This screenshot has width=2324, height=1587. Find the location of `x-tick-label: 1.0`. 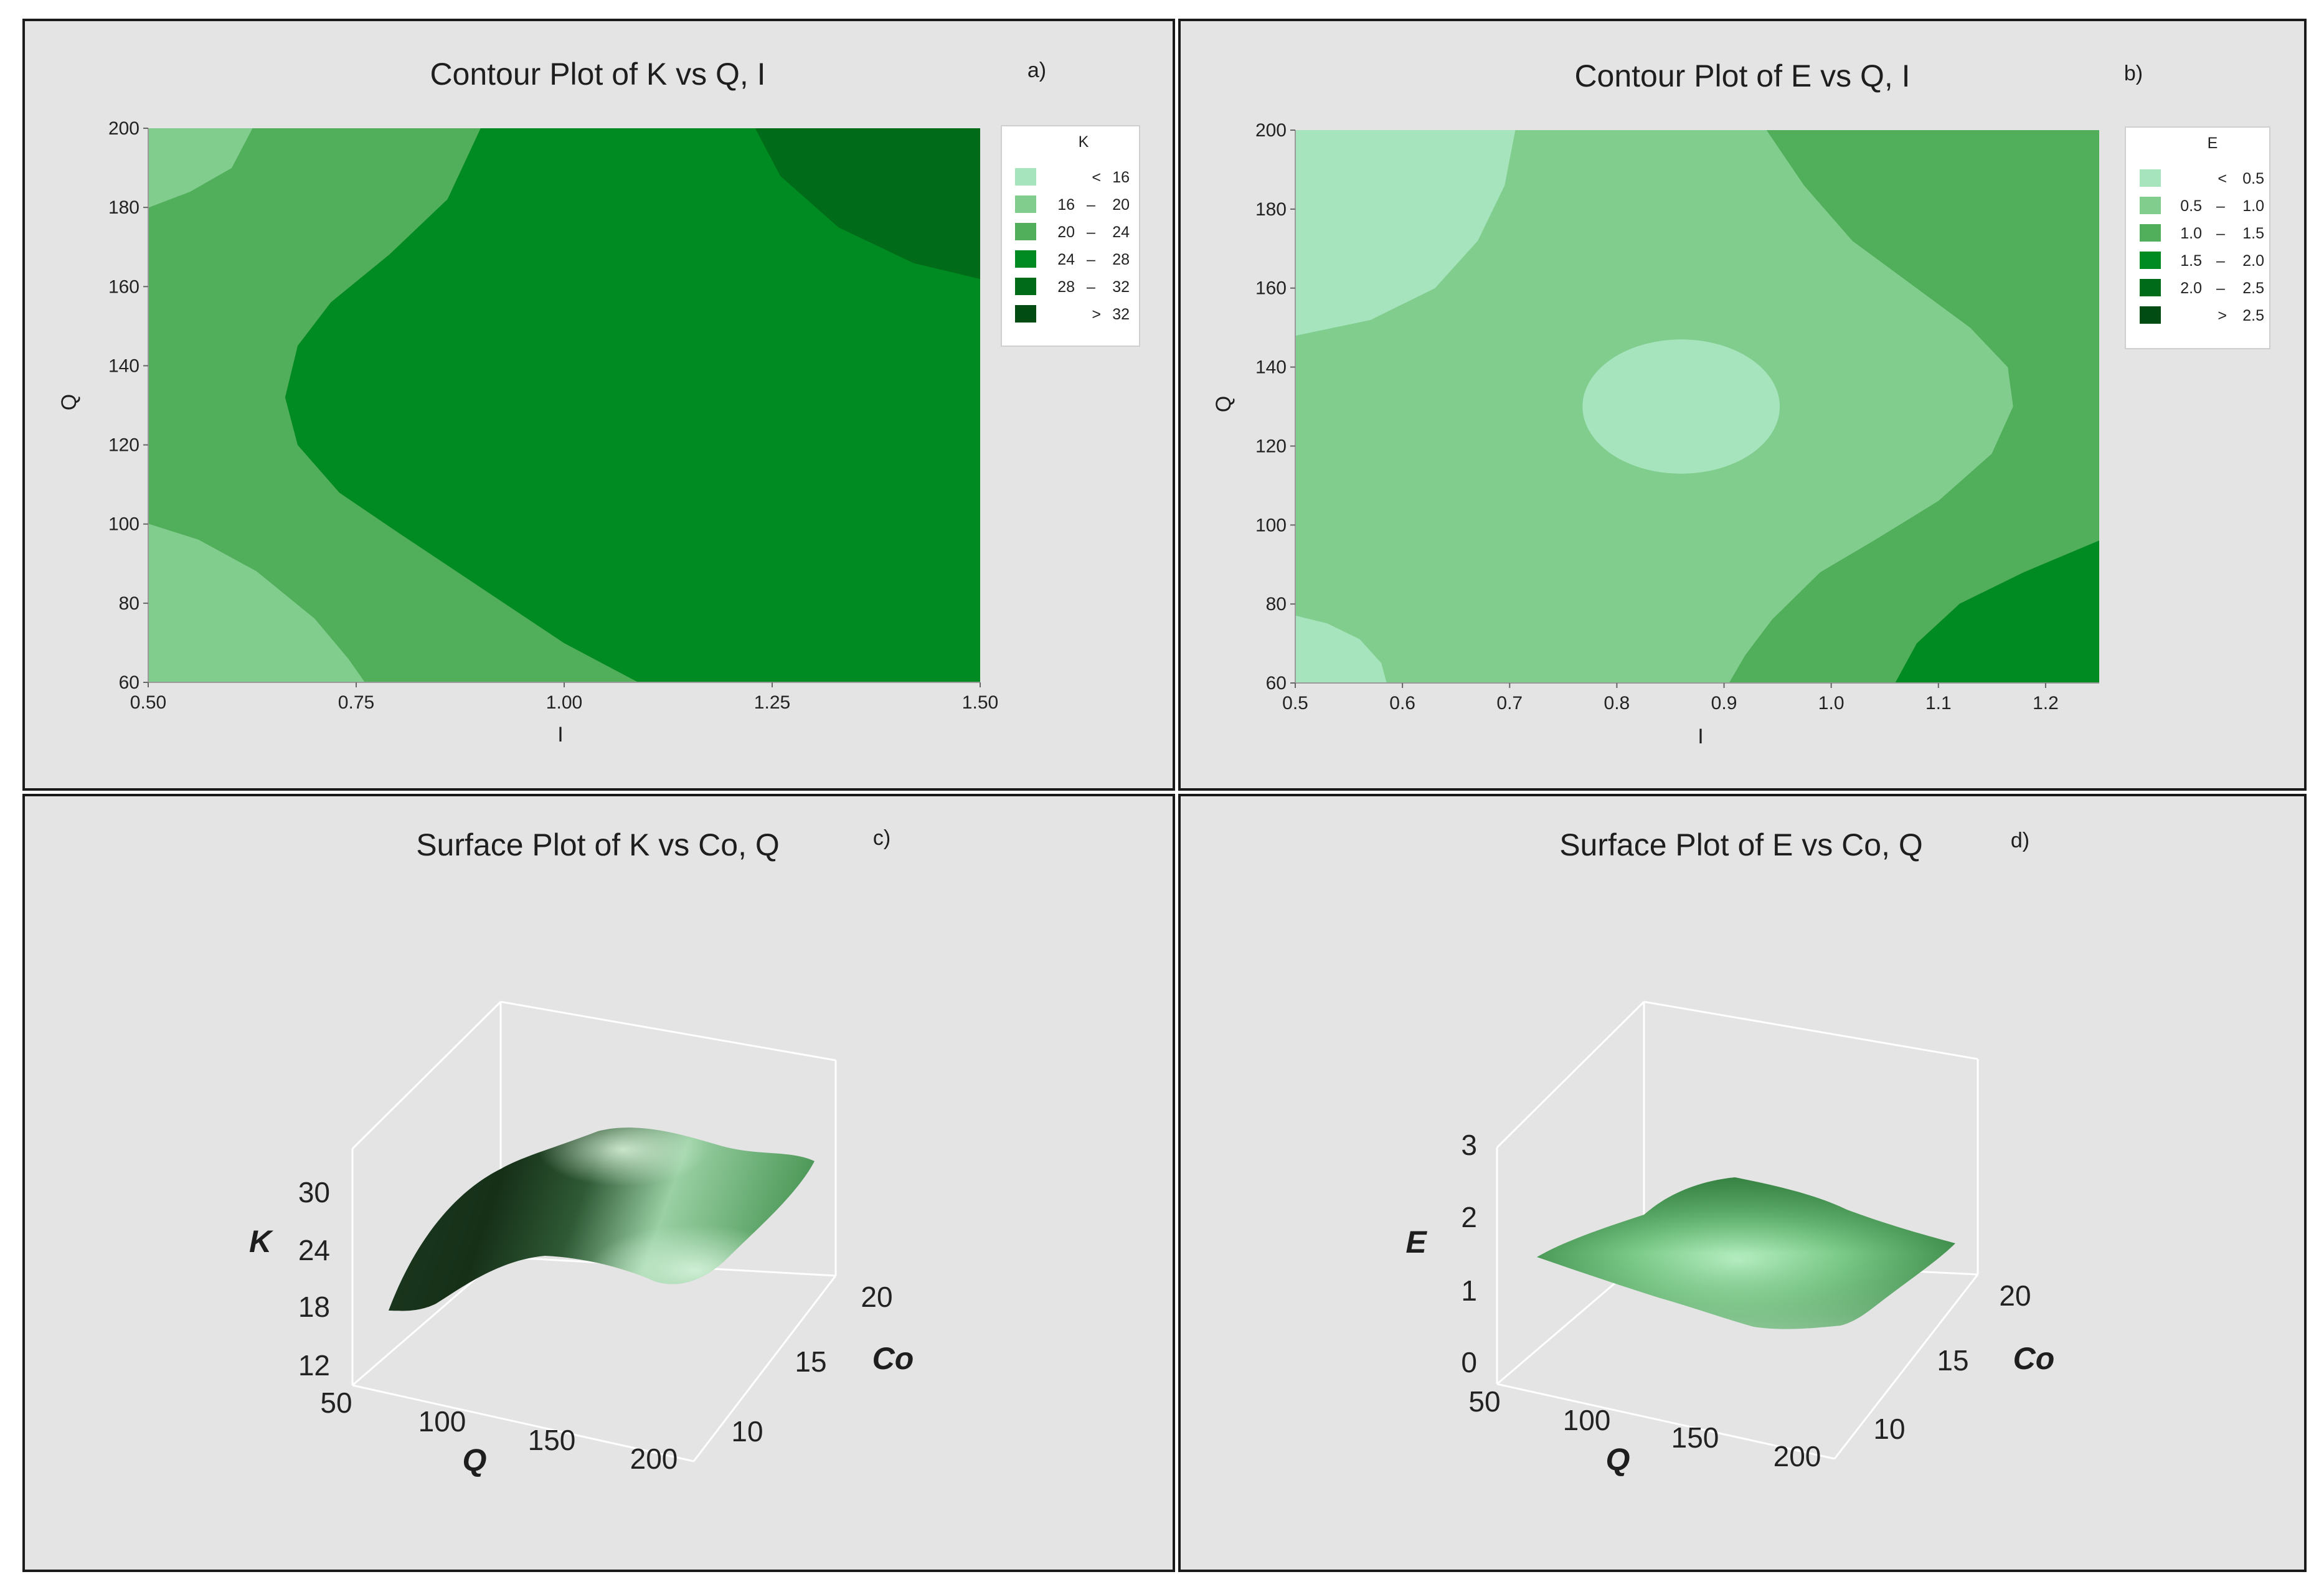

x-tick-label: 1.0 is located at coordinates (1831, 703).